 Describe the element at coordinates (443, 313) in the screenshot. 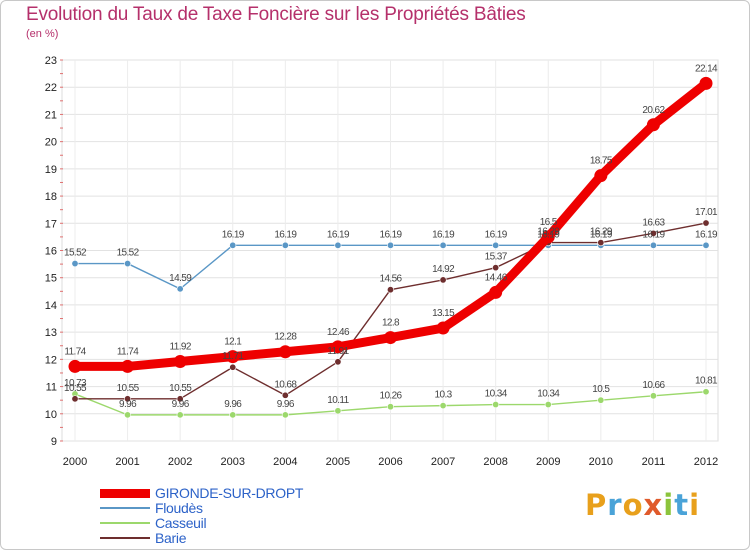

I see `data-label: 13.15` at that location.